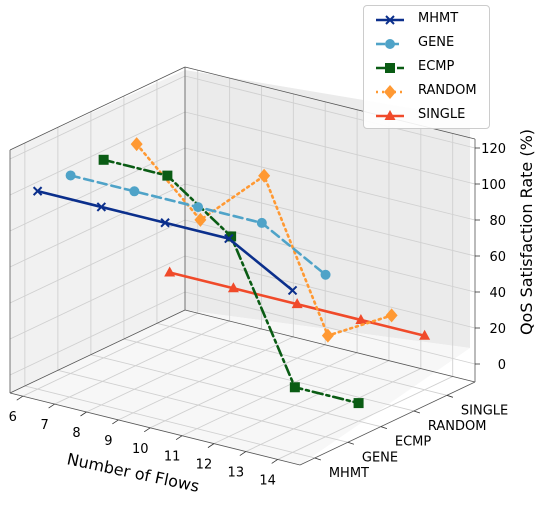  What do you see at coordinates (172, 457) in the screenshot?
I see `x-tick-label: 11` at bounding box center [172, 457].